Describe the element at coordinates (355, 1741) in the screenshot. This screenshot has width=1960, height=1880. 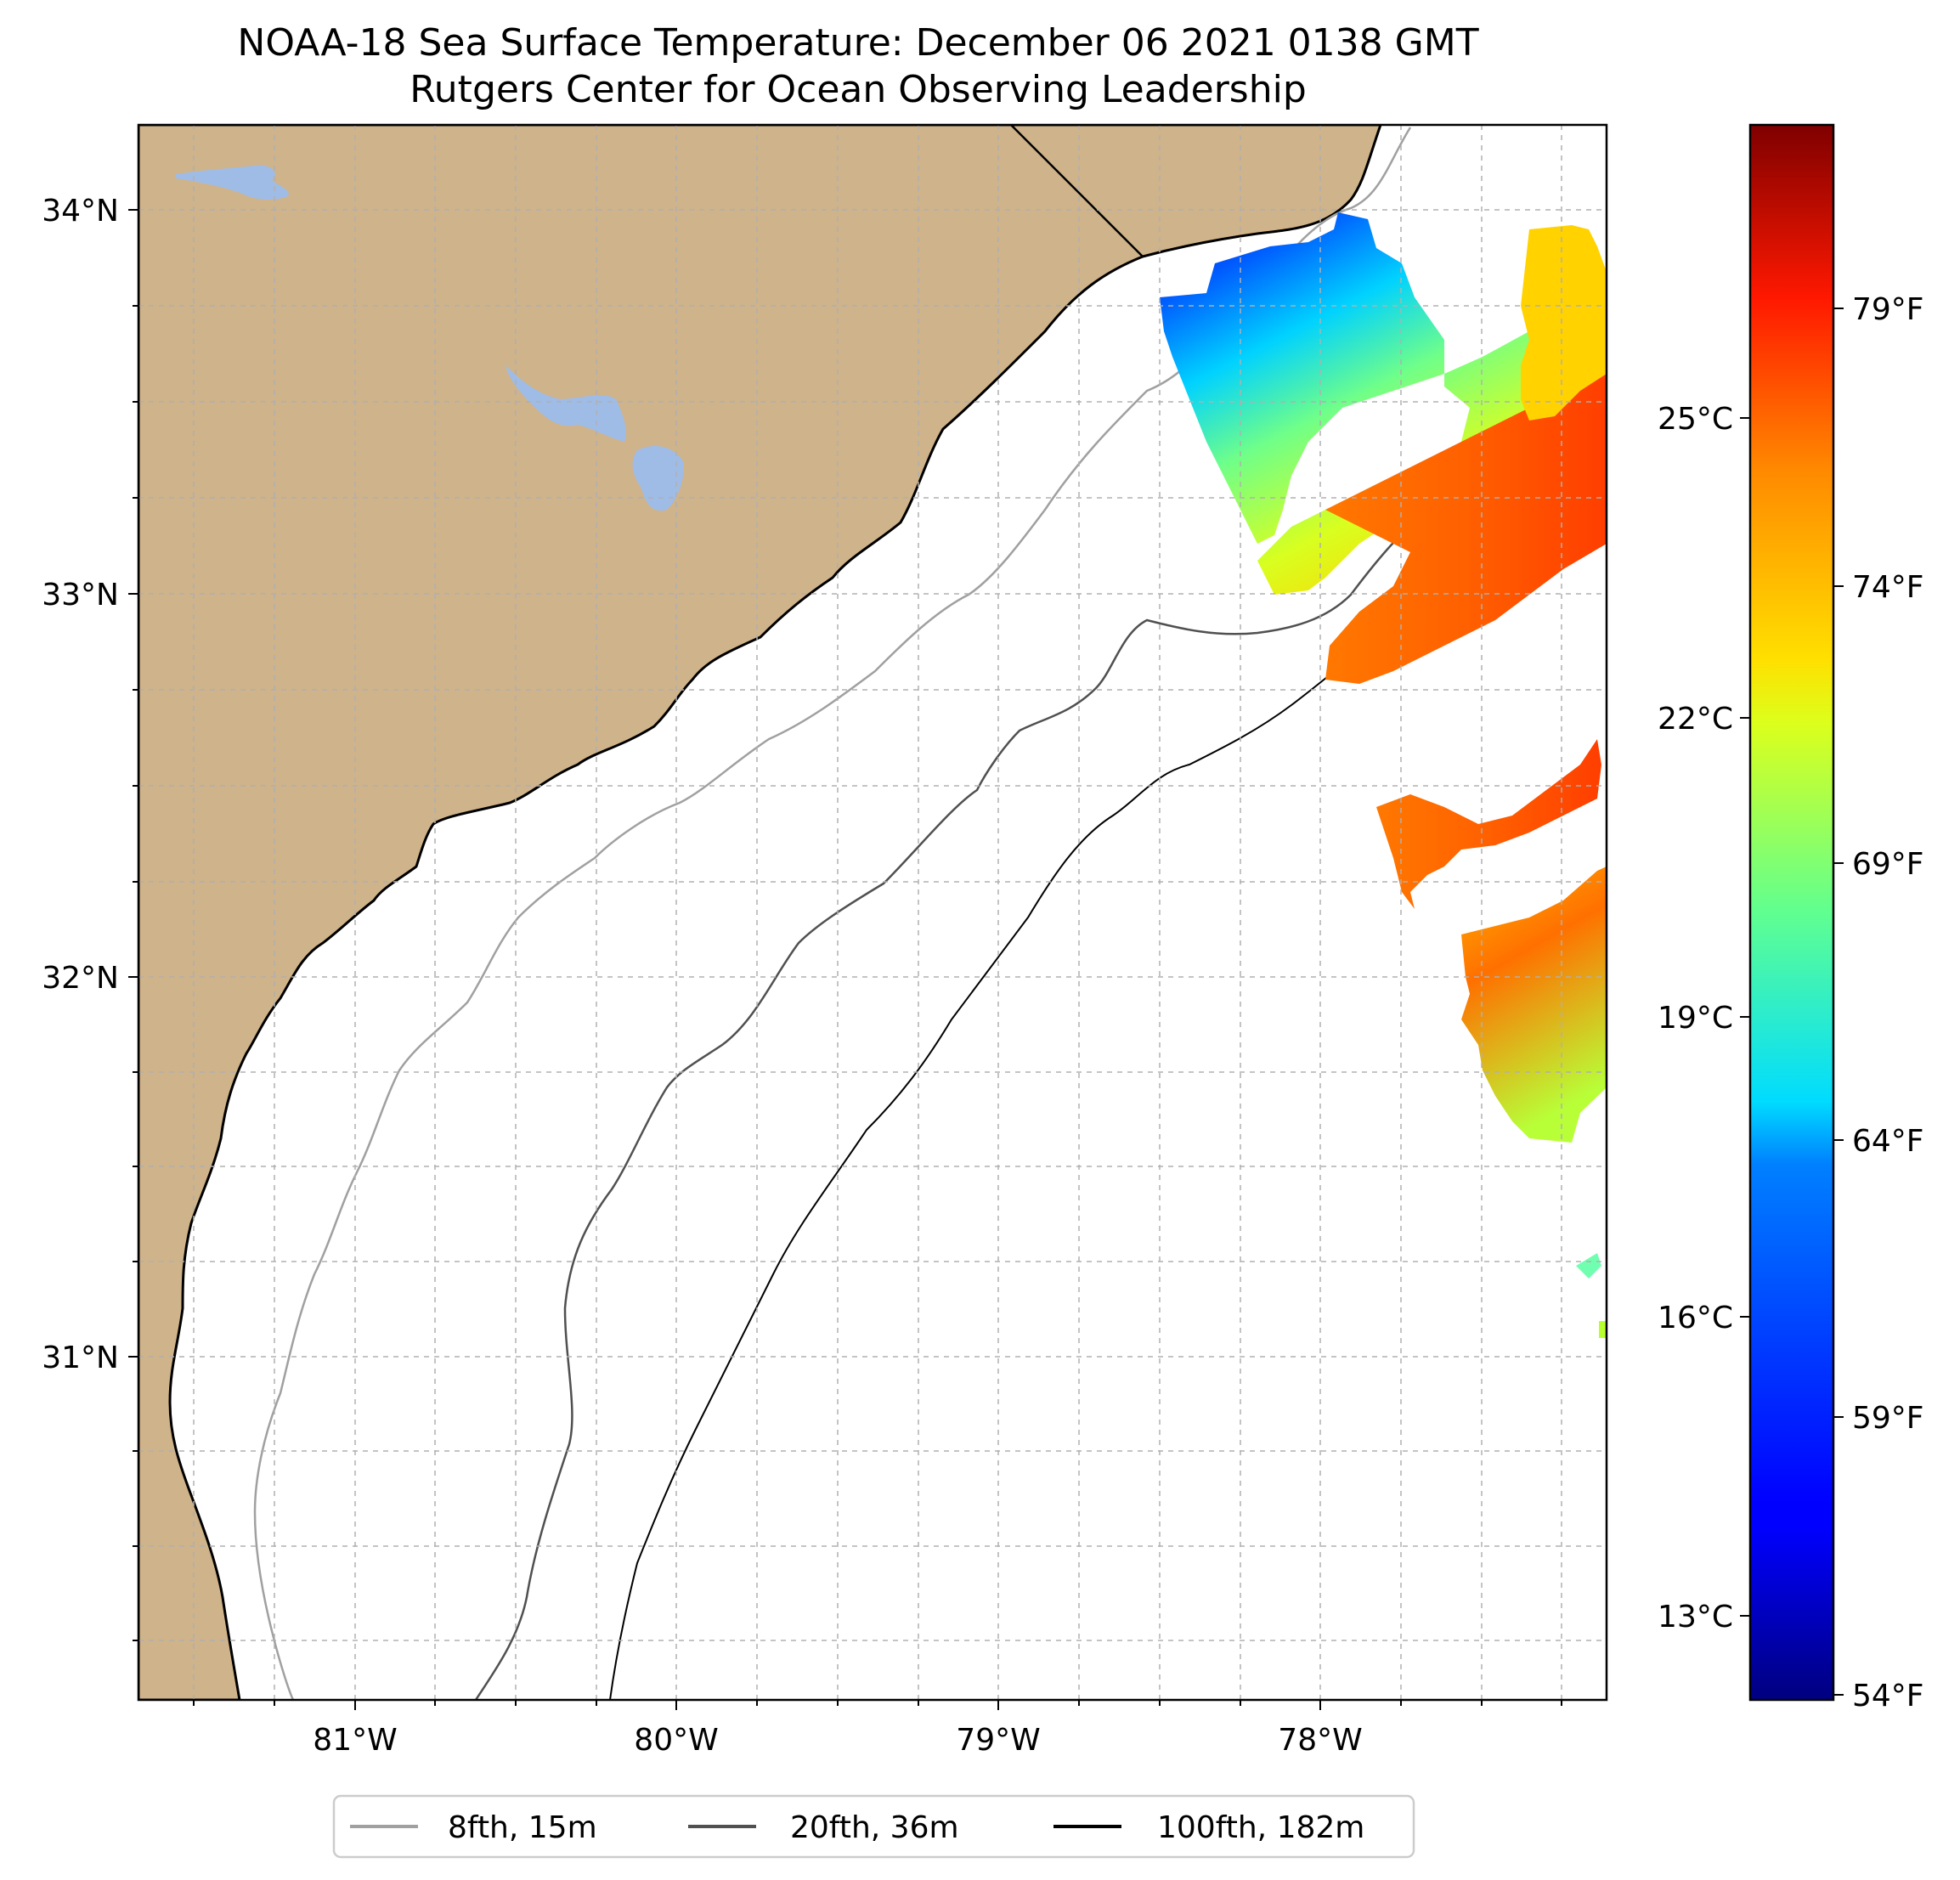
I see `lon-label-81: 81°W` at that location.